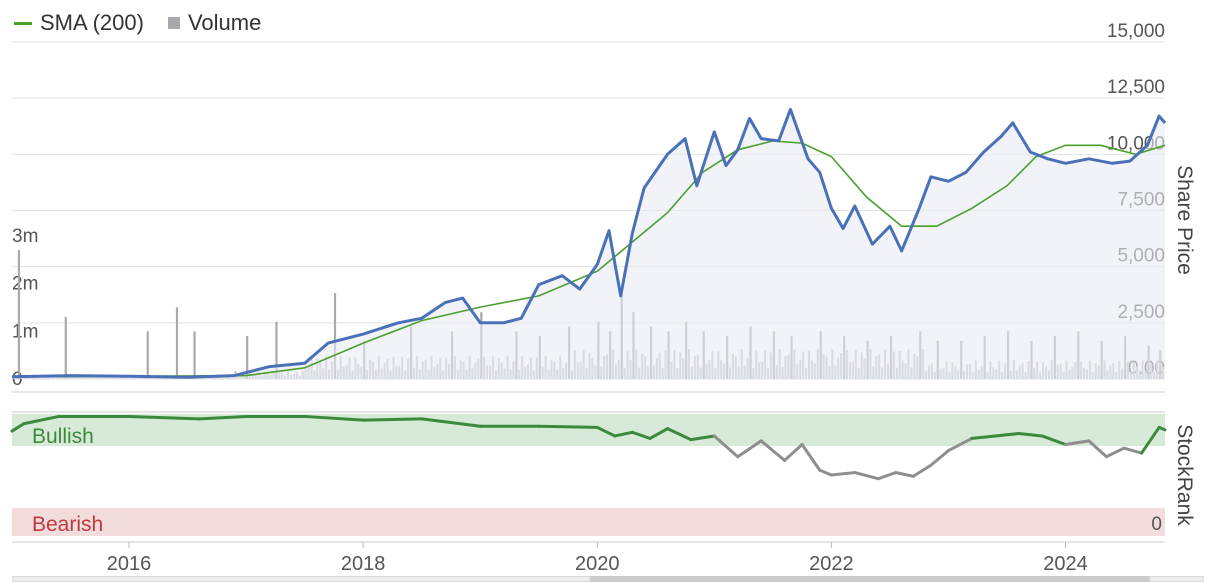 The height and width of the screenshot is (582, 1216). I want to click on bullish-label: Bullish, so click(63, 436).